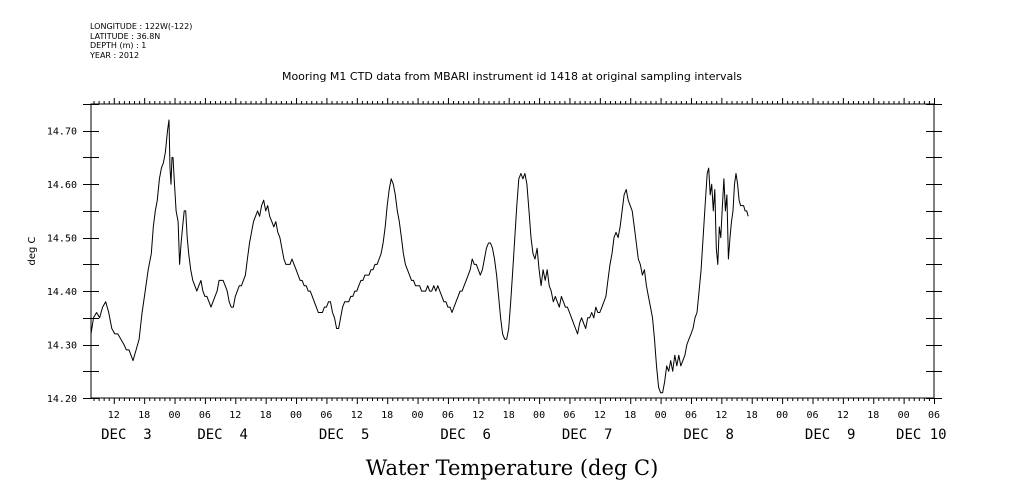  Describe the element at coordinates (62, 185) in the screenshot. I see `y-tick-label: 14.60` at that location.